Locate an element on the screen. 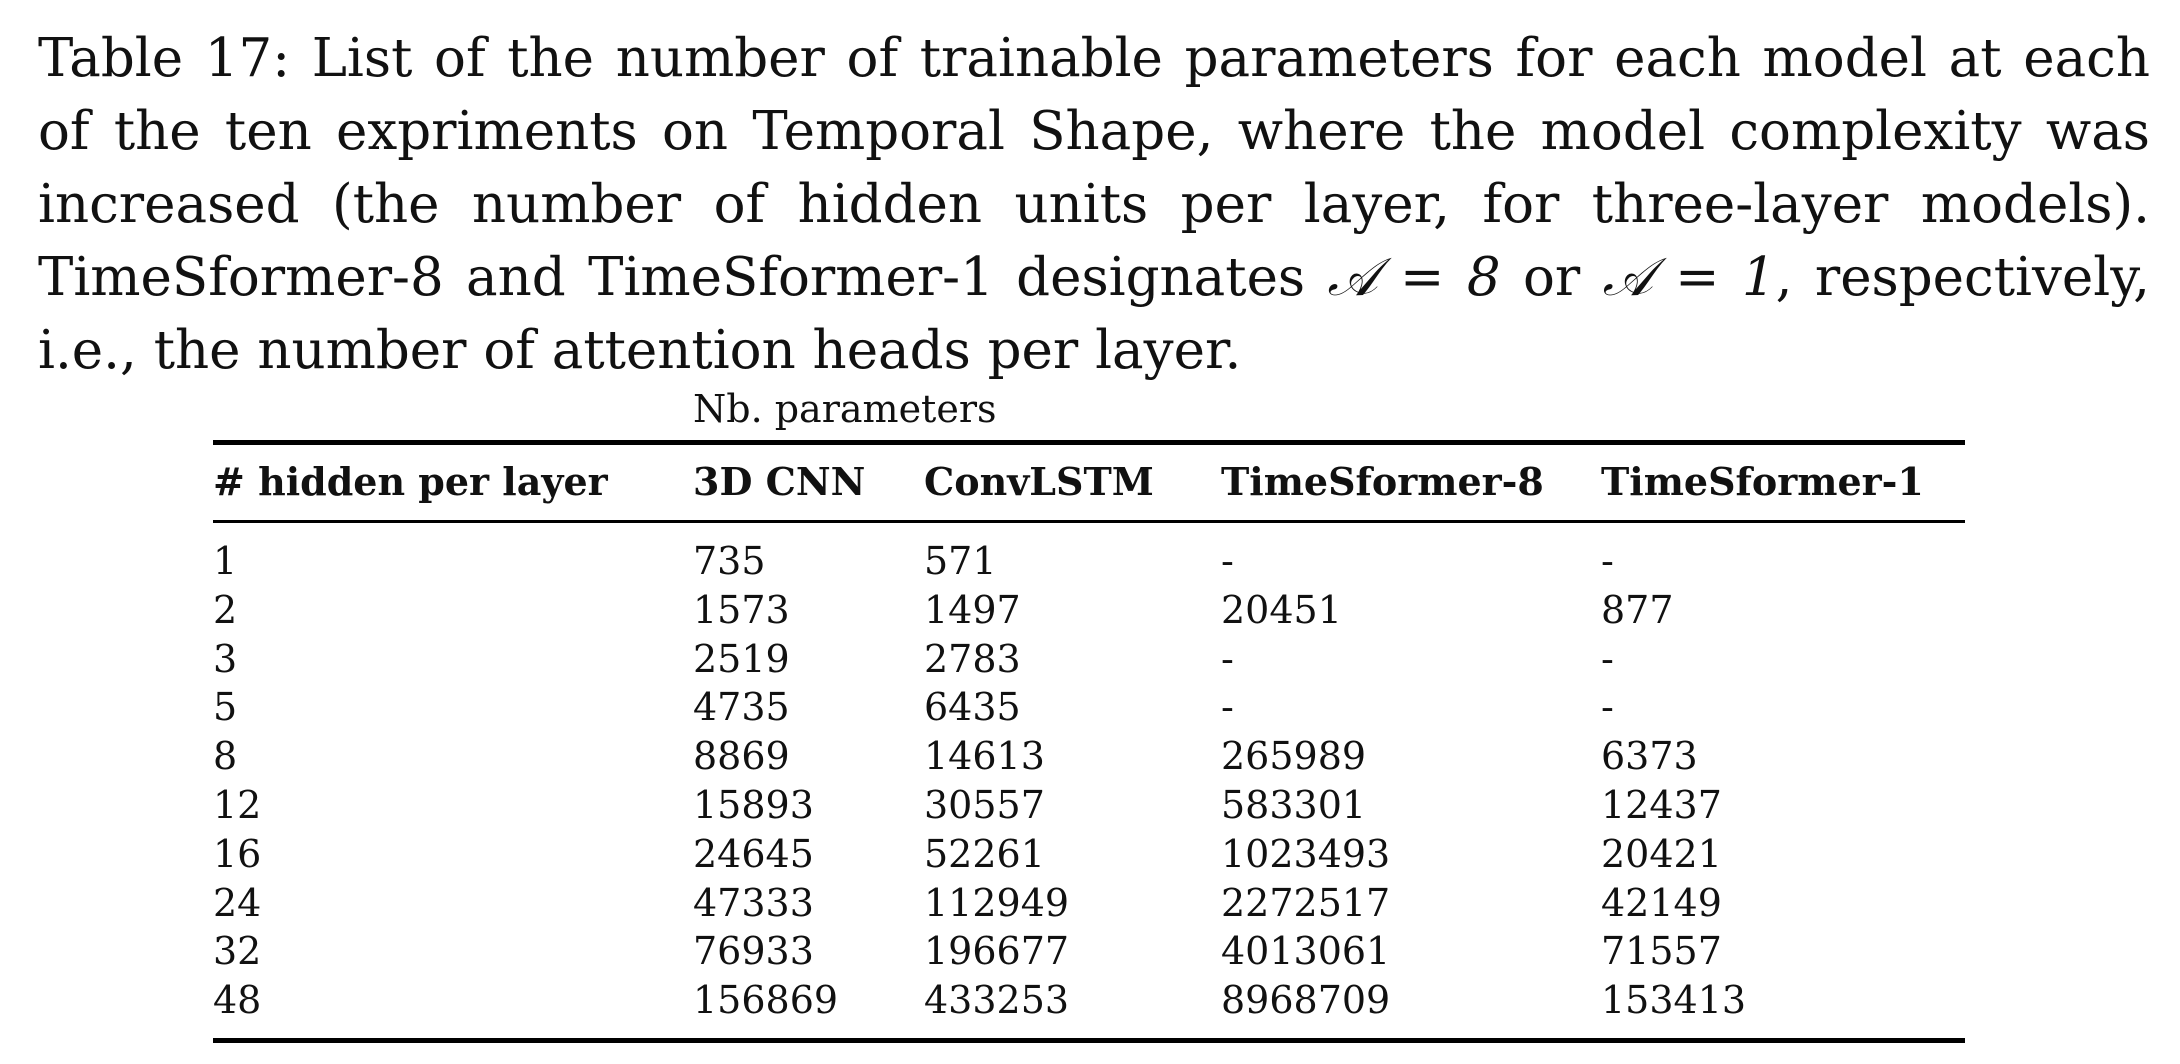 This screenshot has height=1064, width=2180. header-timesformer-8: TimeSformer-8 is located at coordinates (1382, 481).